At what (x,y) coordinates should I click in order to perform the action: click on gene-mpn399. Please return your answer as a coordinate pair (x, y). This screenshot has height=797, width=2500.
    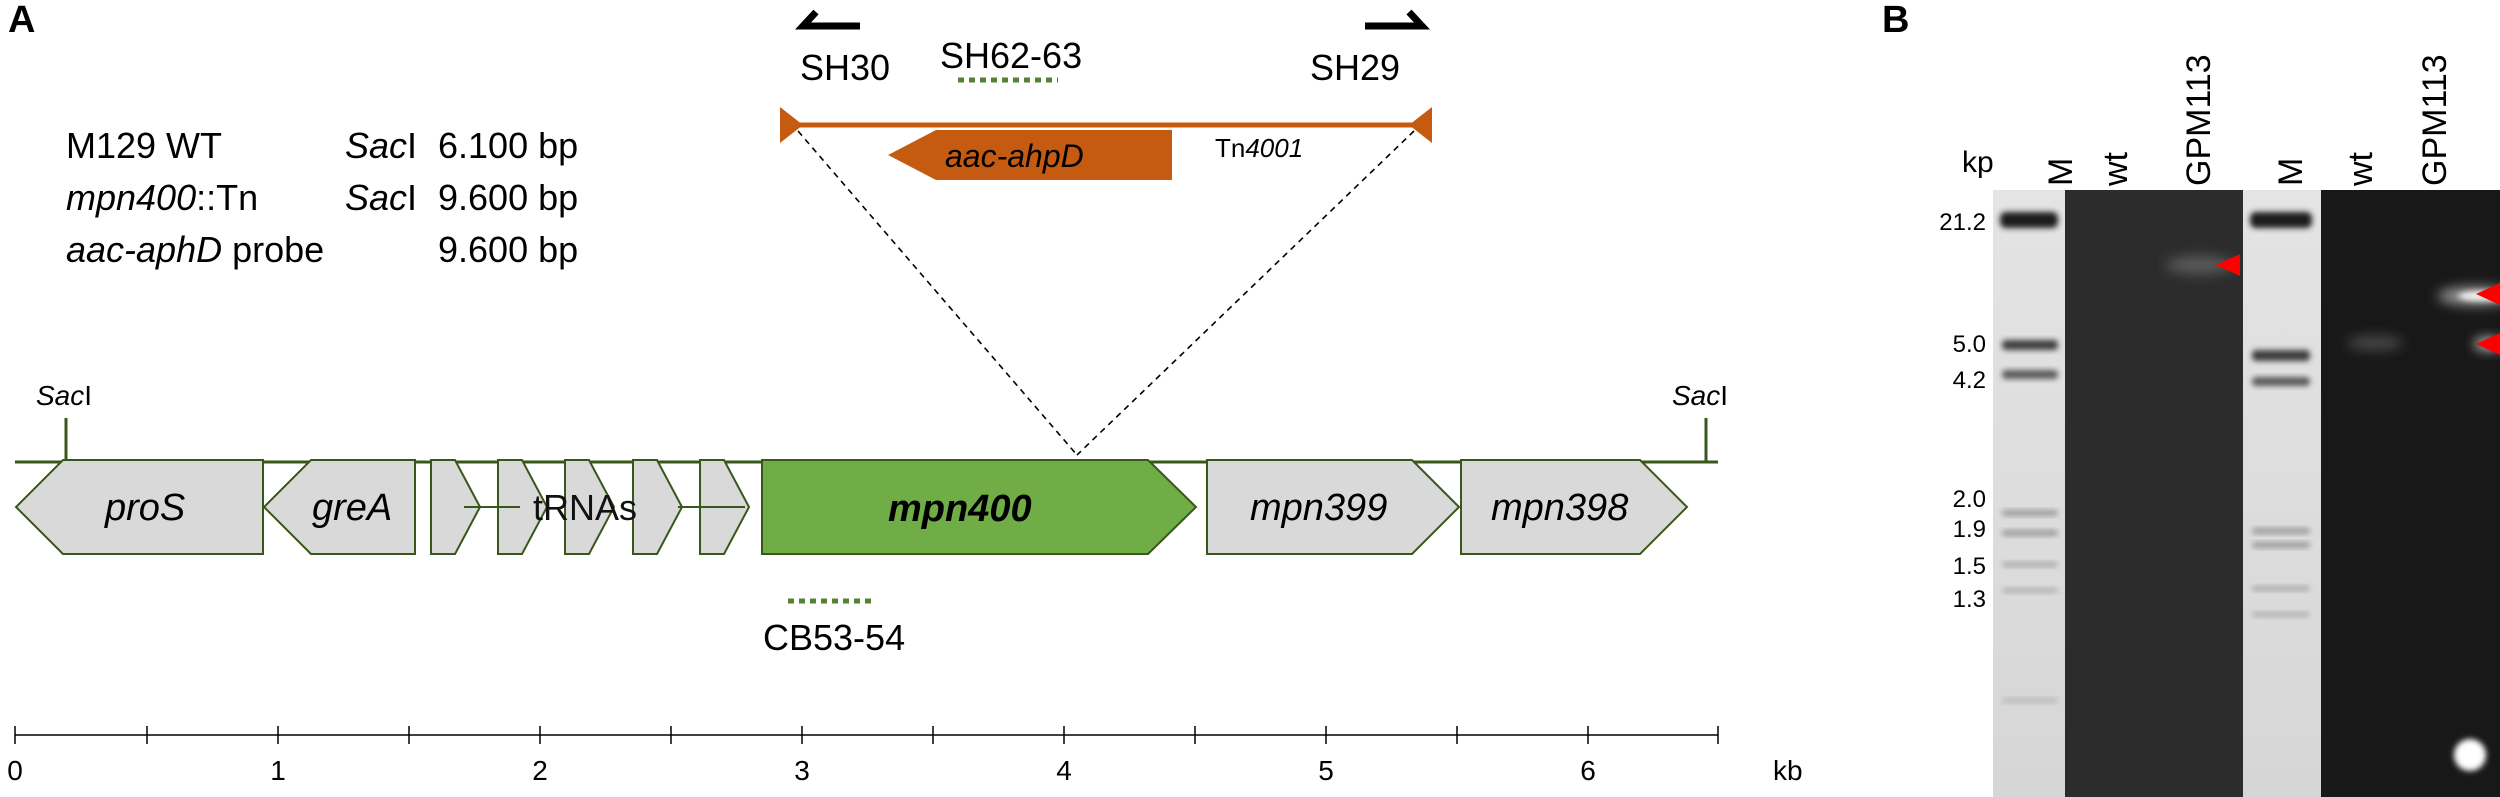
    Looking at the image, I should click on (1333, 507).